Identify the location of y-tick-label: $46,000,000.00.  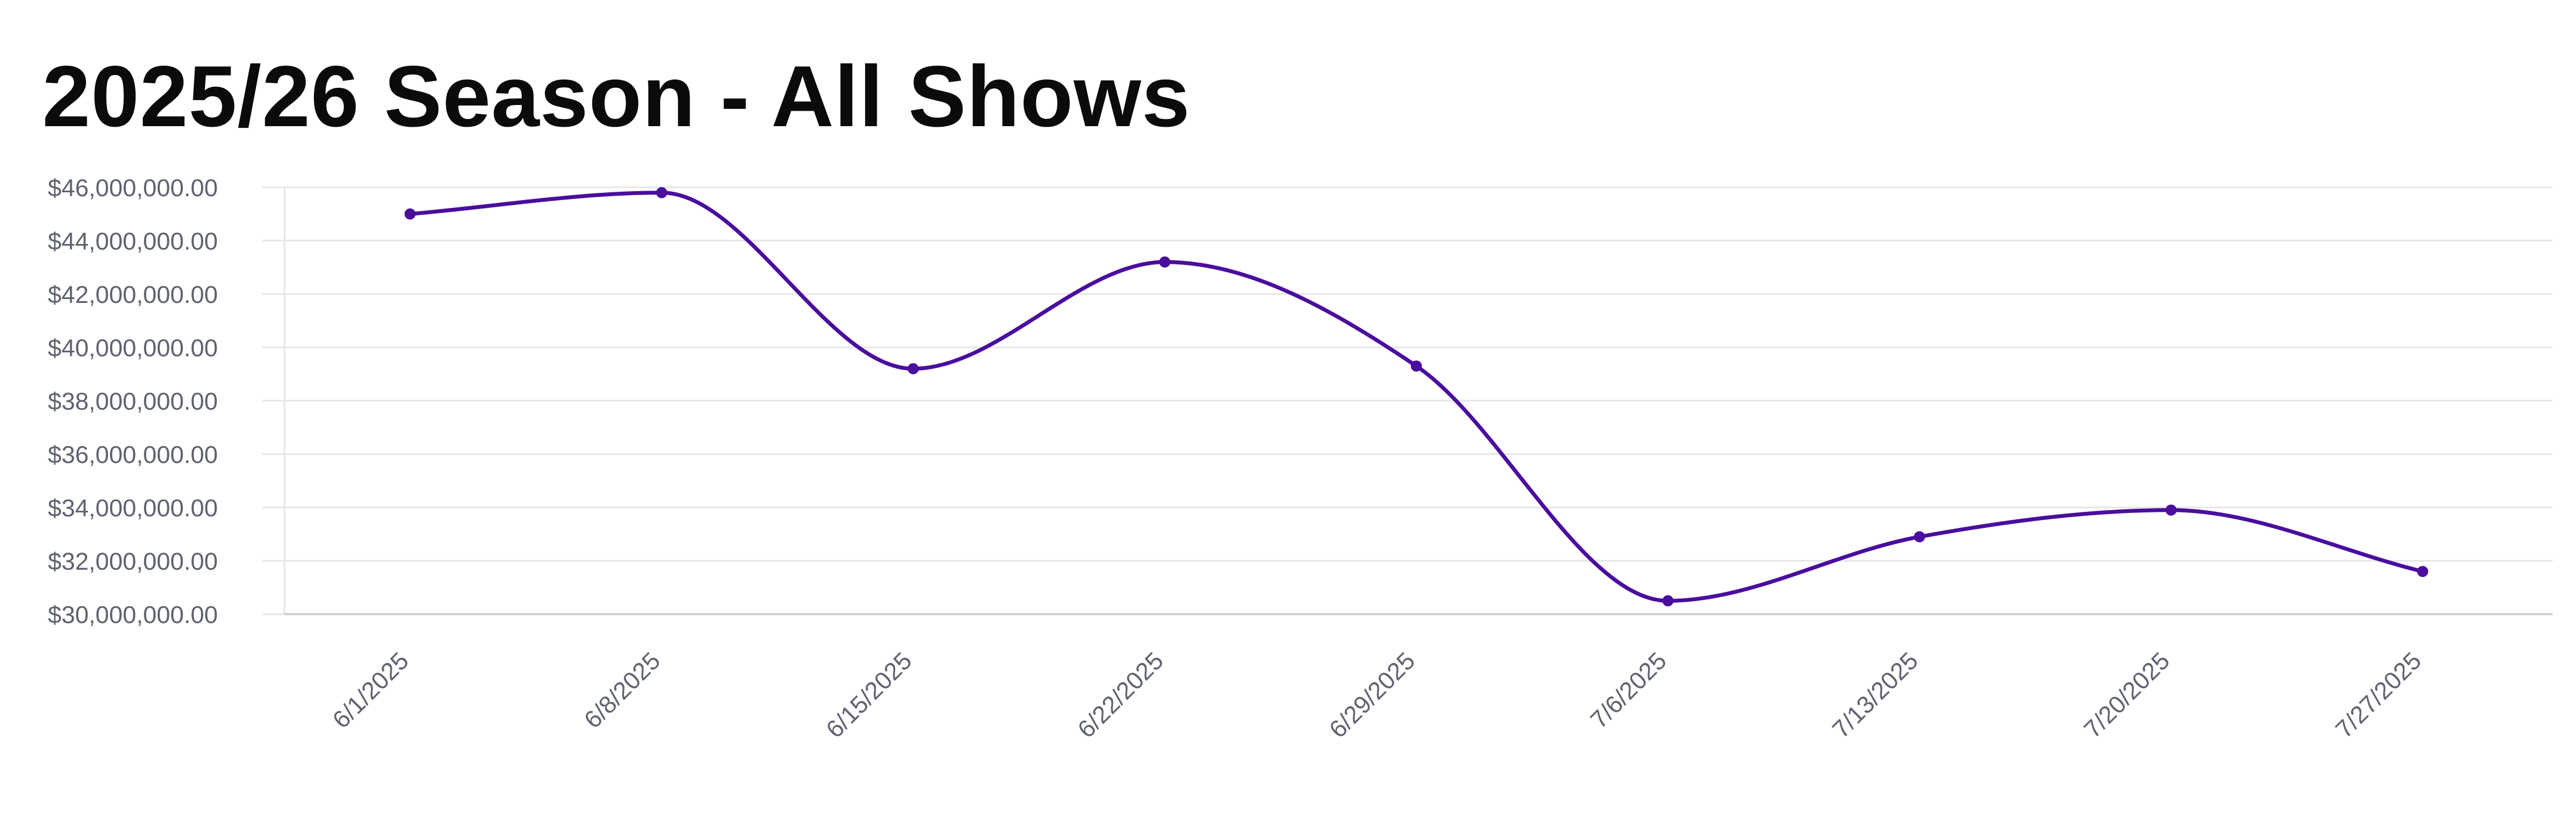
(133, 189).